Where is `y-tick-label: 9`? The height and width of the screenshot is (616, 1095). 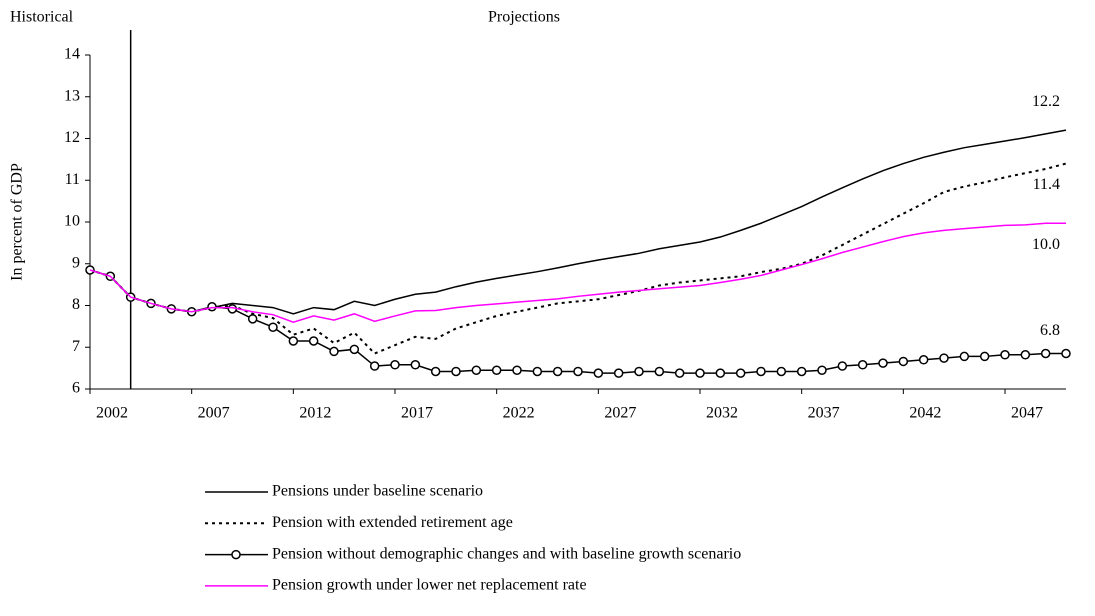
y-tick-label: 9 is located at coordinates (76, 262).